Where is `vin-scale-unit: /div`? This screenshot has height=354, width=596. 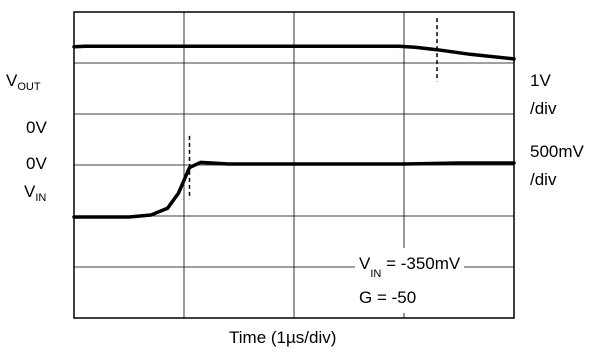
vin-scale-unit: /div is located at coordinates (543, 179).